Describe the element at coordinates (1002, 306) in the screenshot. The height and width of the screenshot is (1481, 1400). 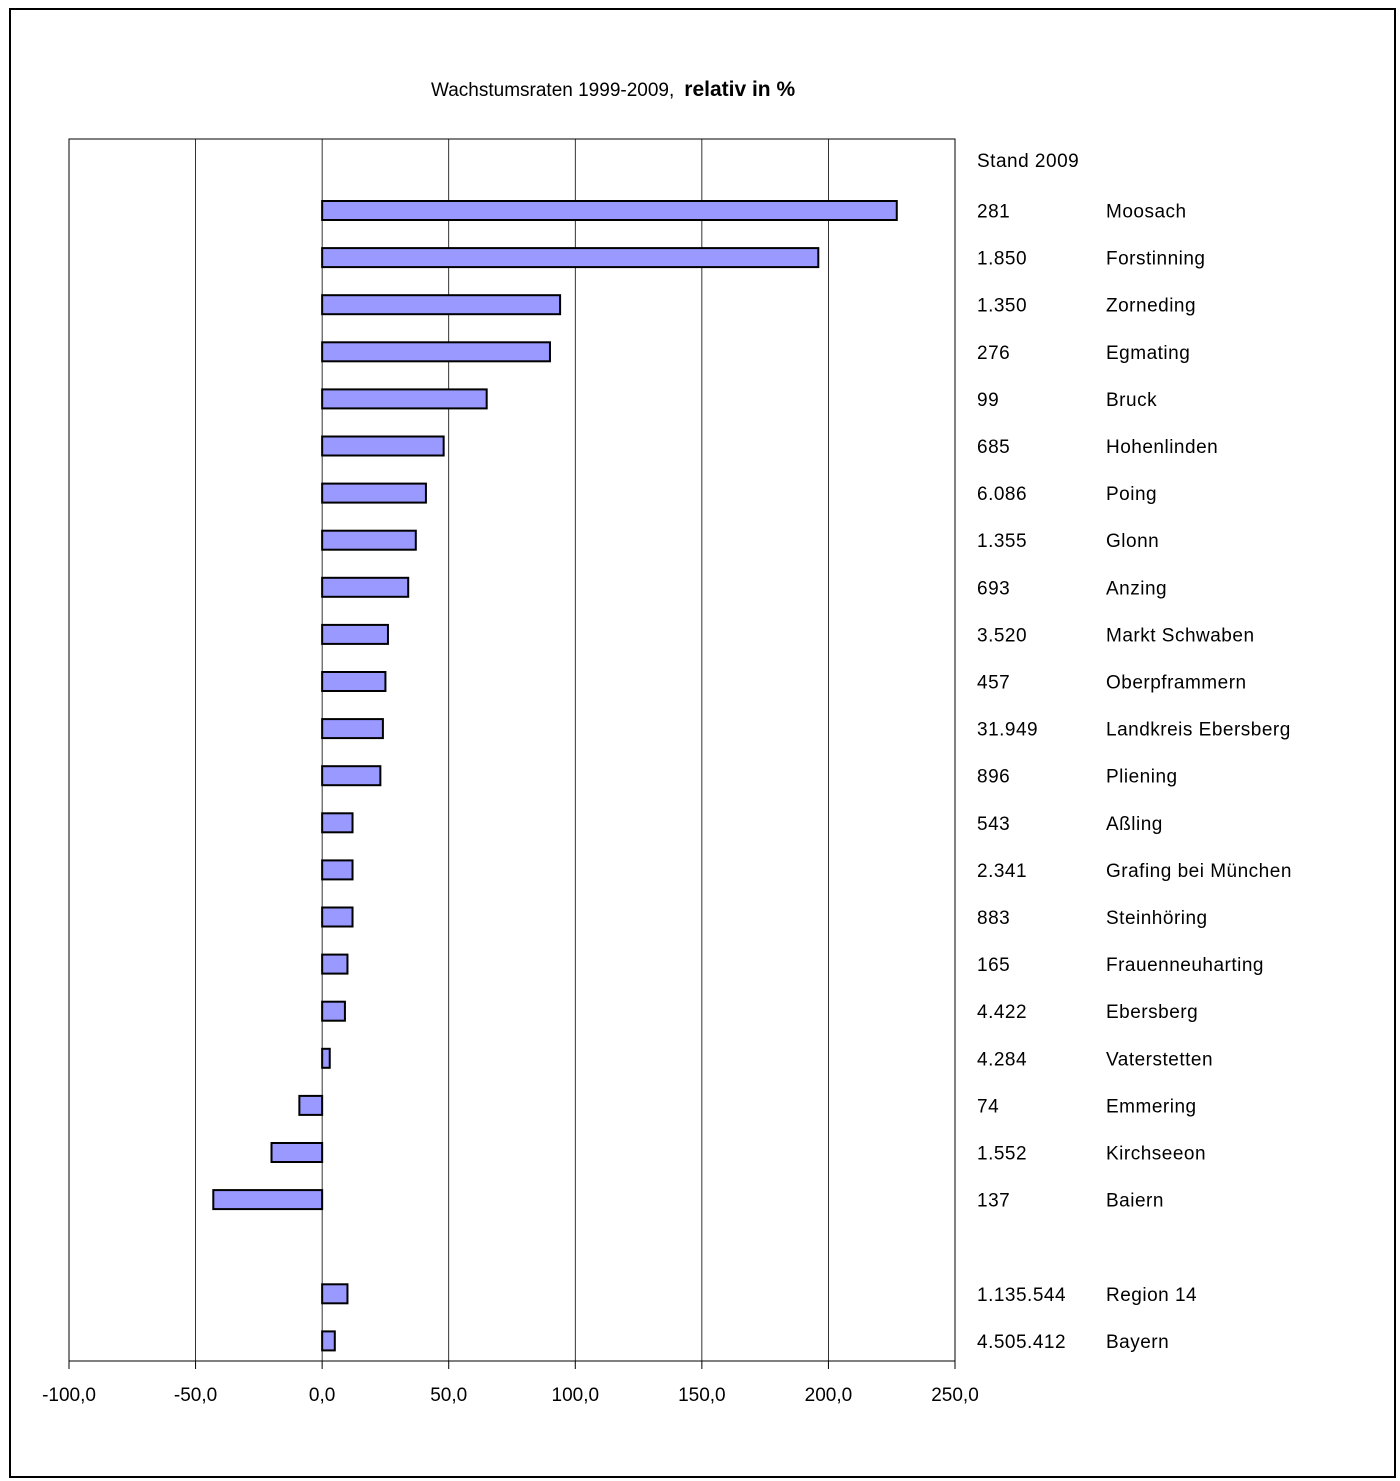
I see `population-label: 1.350` at that location.